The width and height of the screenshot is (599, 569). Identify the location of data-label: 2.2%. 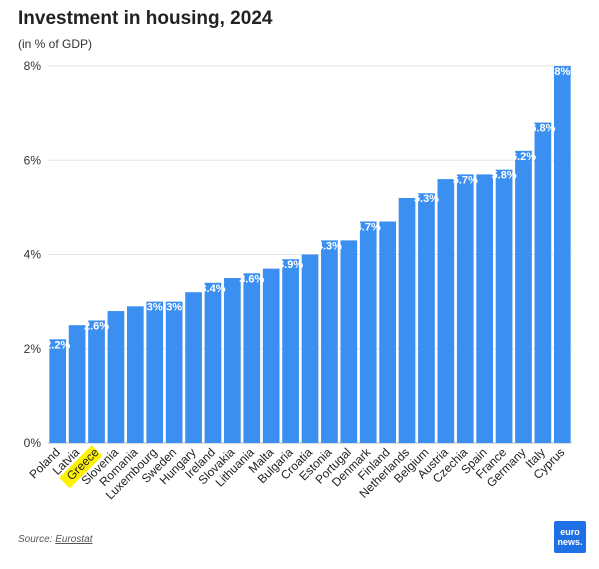
(57, 345).